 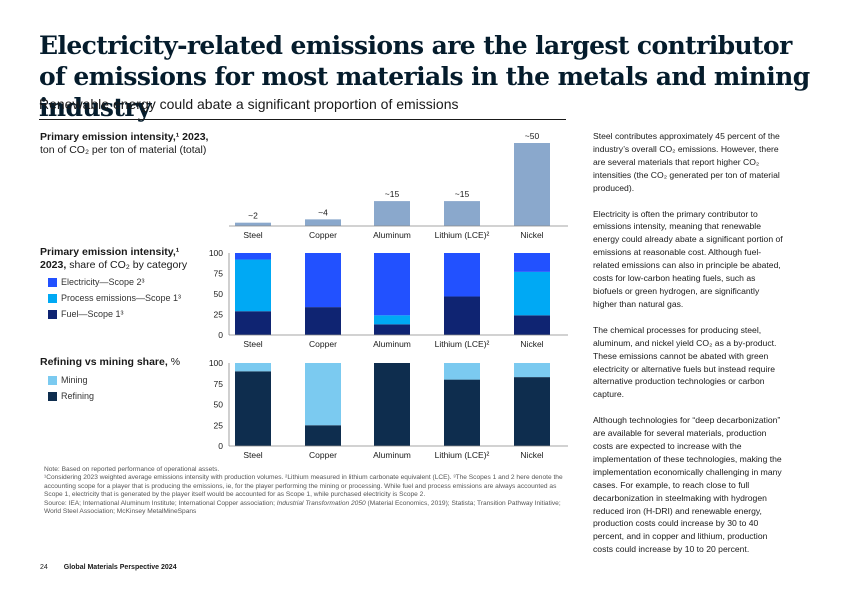 I want to click on intensity-data-label: ~2, so click(x=253, y=216).